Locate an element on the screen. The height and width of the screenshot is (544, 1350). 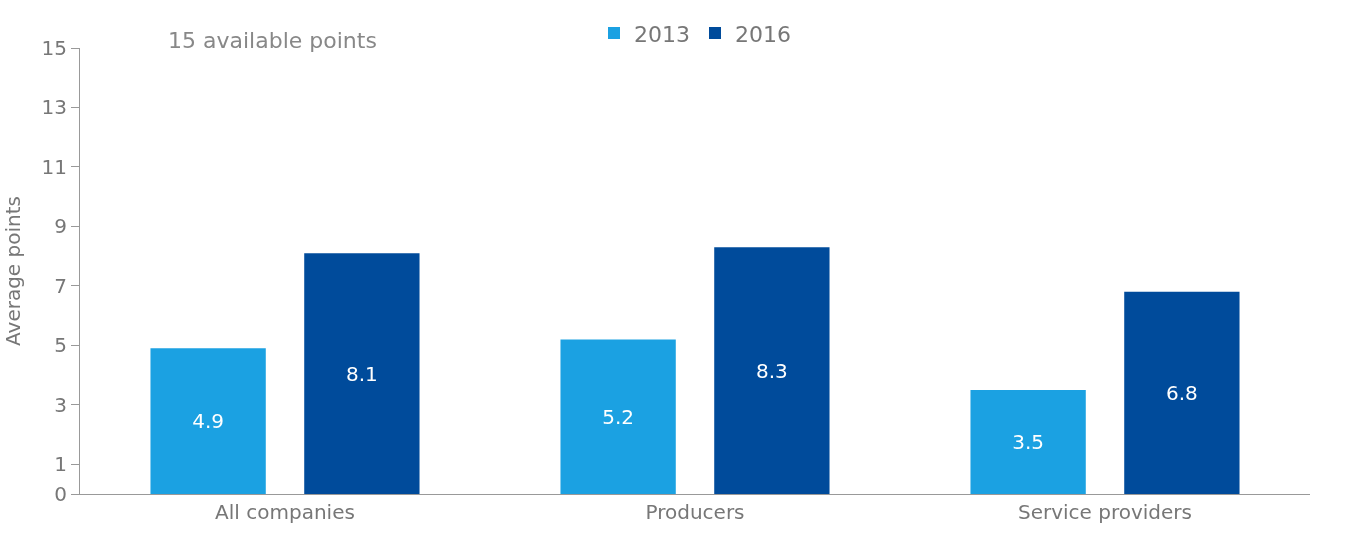
y-tick-label: 3 is located at coordinates (60, 404).